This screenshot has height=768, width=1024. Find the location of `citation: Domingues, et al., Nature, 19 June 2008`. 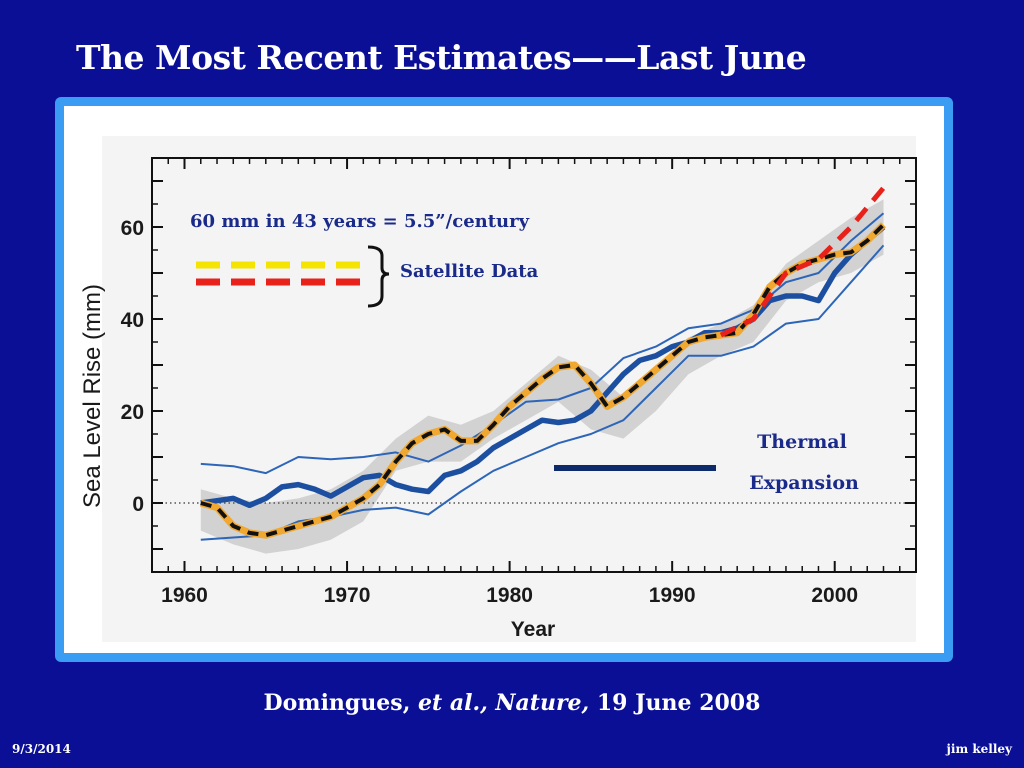

citation: Domingues, et al., Nature, 19 June 2008 is located at coordinates (512, 703).